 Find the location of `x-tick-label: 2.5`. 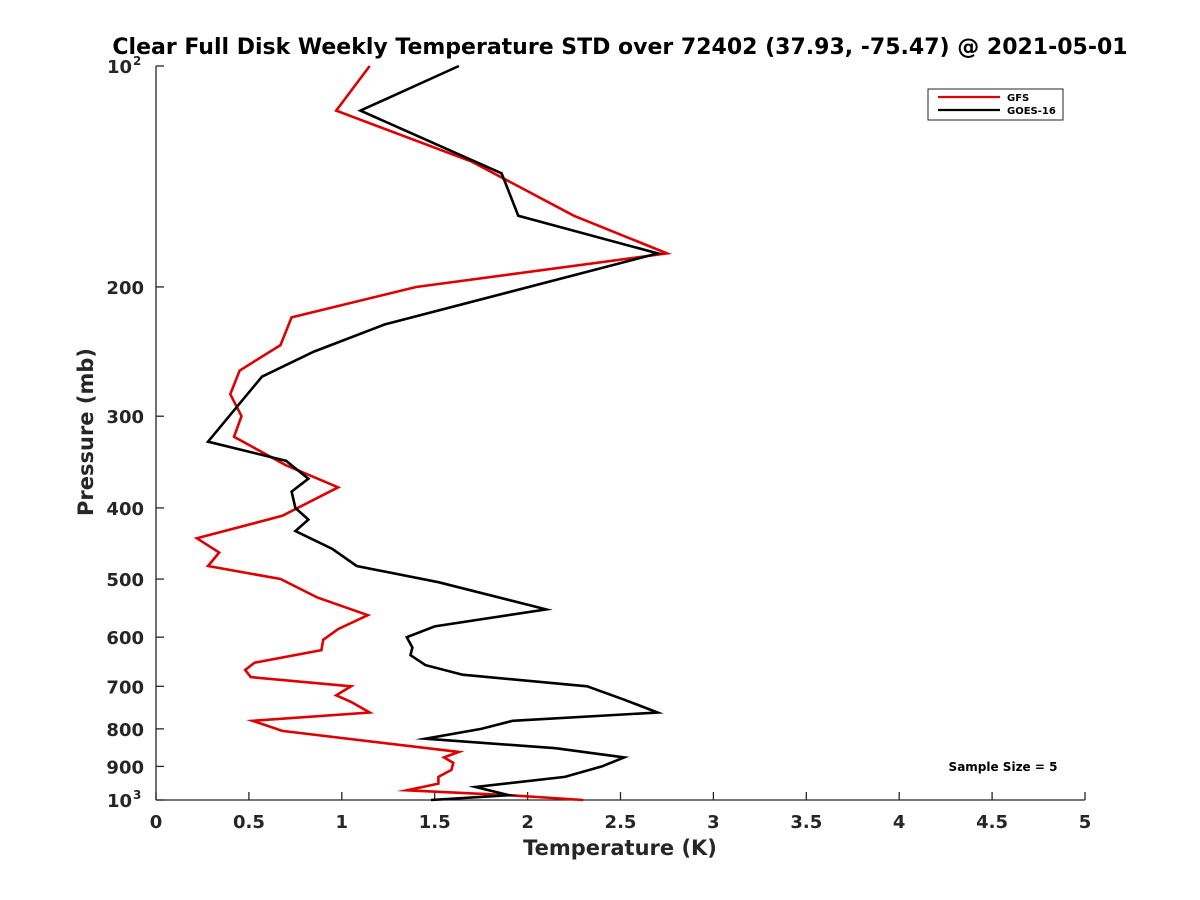

x-tick-label: 2.5 is located at coordinates (621, 822).